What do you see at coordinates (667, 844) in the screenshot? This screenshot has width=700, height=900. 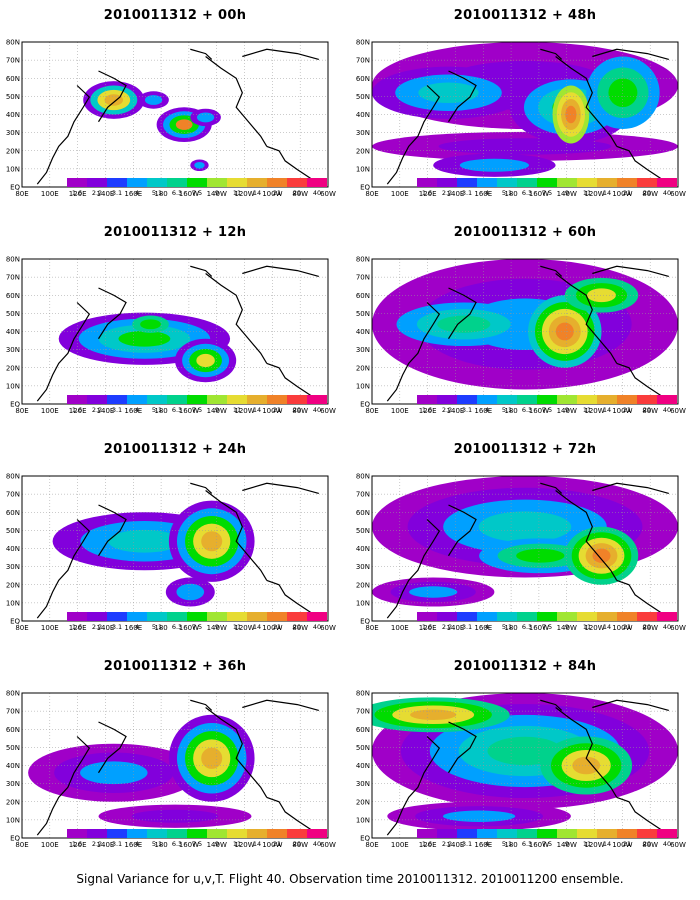 I see `colorbar-label: 40` at bounding box center [667, 844].